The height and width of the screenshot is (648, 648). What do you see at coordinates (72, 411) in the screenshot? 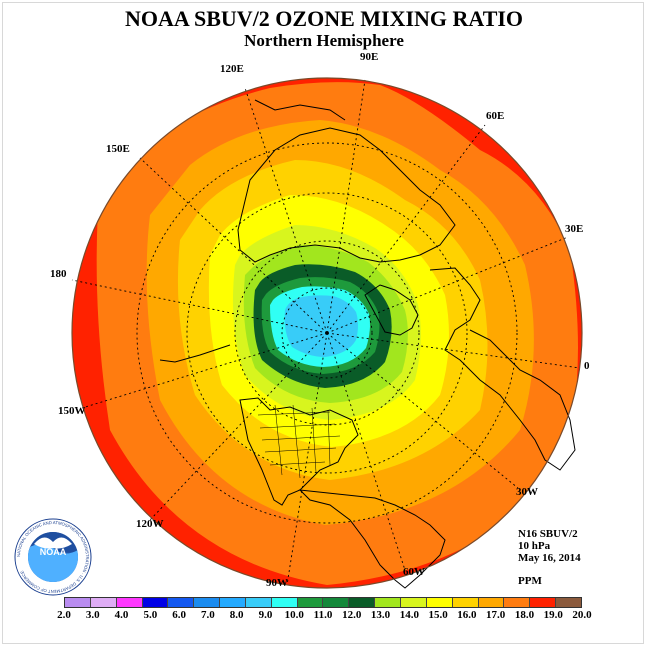
I see `lon-label-150w: 150W` at bounding box center [72, 411].